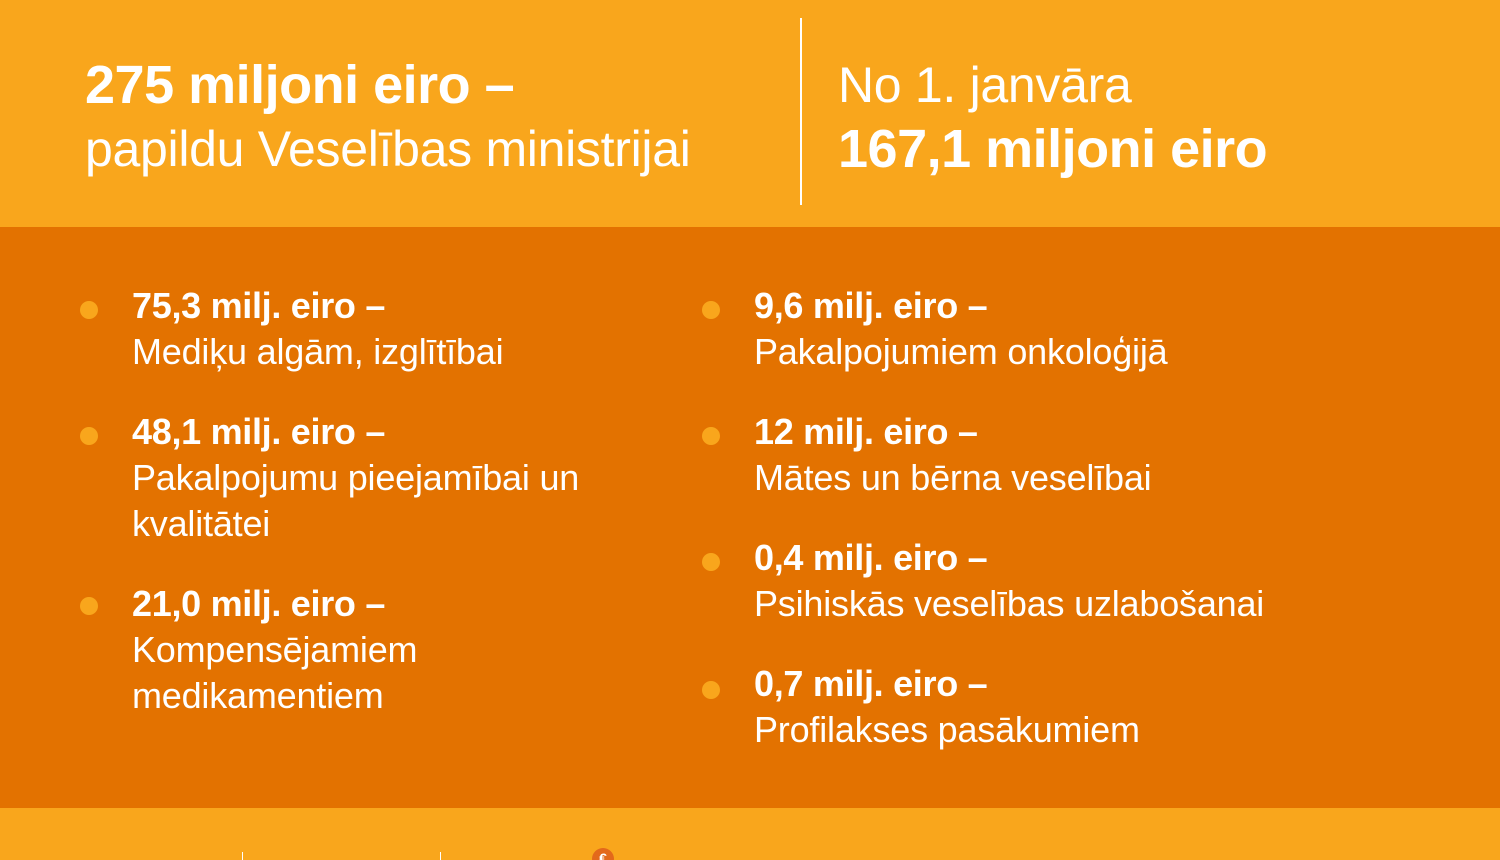  Describe the element at coordinates (871, 683) in the screenshot. I see `allocation-amount: 0,7 milj. eiro –` at that location.